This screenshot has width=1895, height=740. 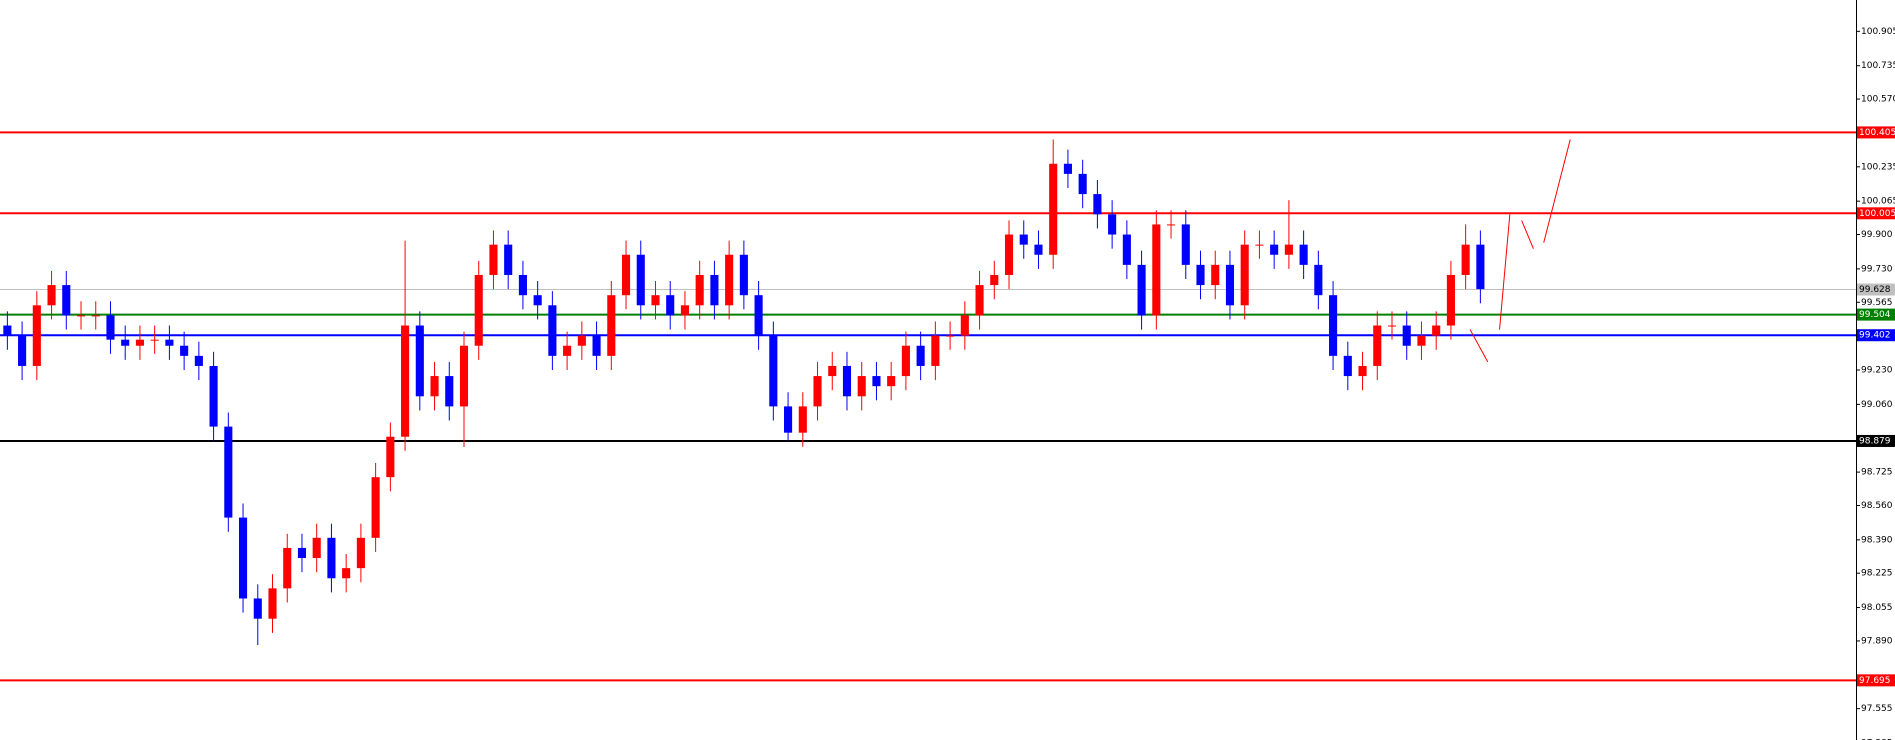 What do you see at coordinates (1875, 681) in the screenshot?
I see `level-label: 97.695` at bounding box center [1875, 681].